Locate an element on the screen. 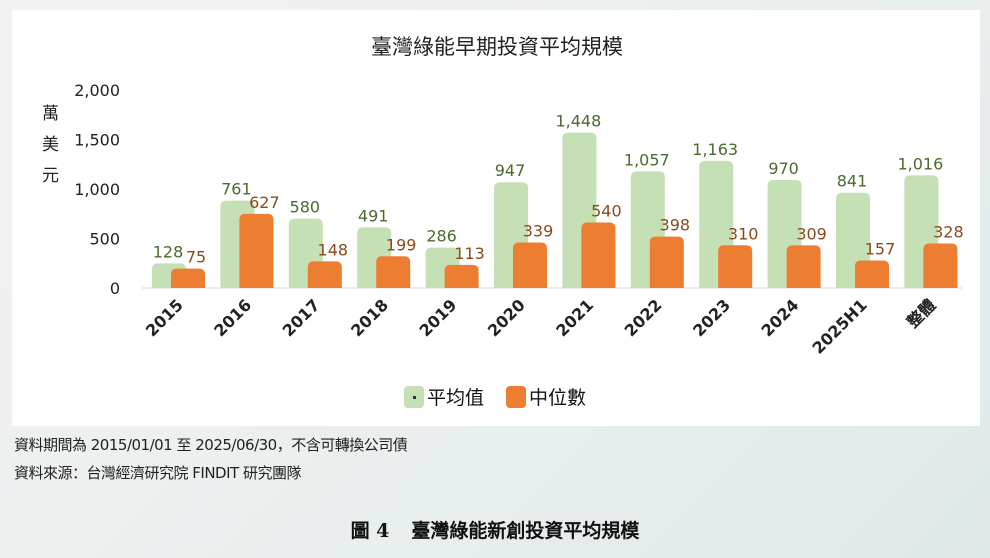  mean-data-label: 580 is located at coordinates (305, 207).